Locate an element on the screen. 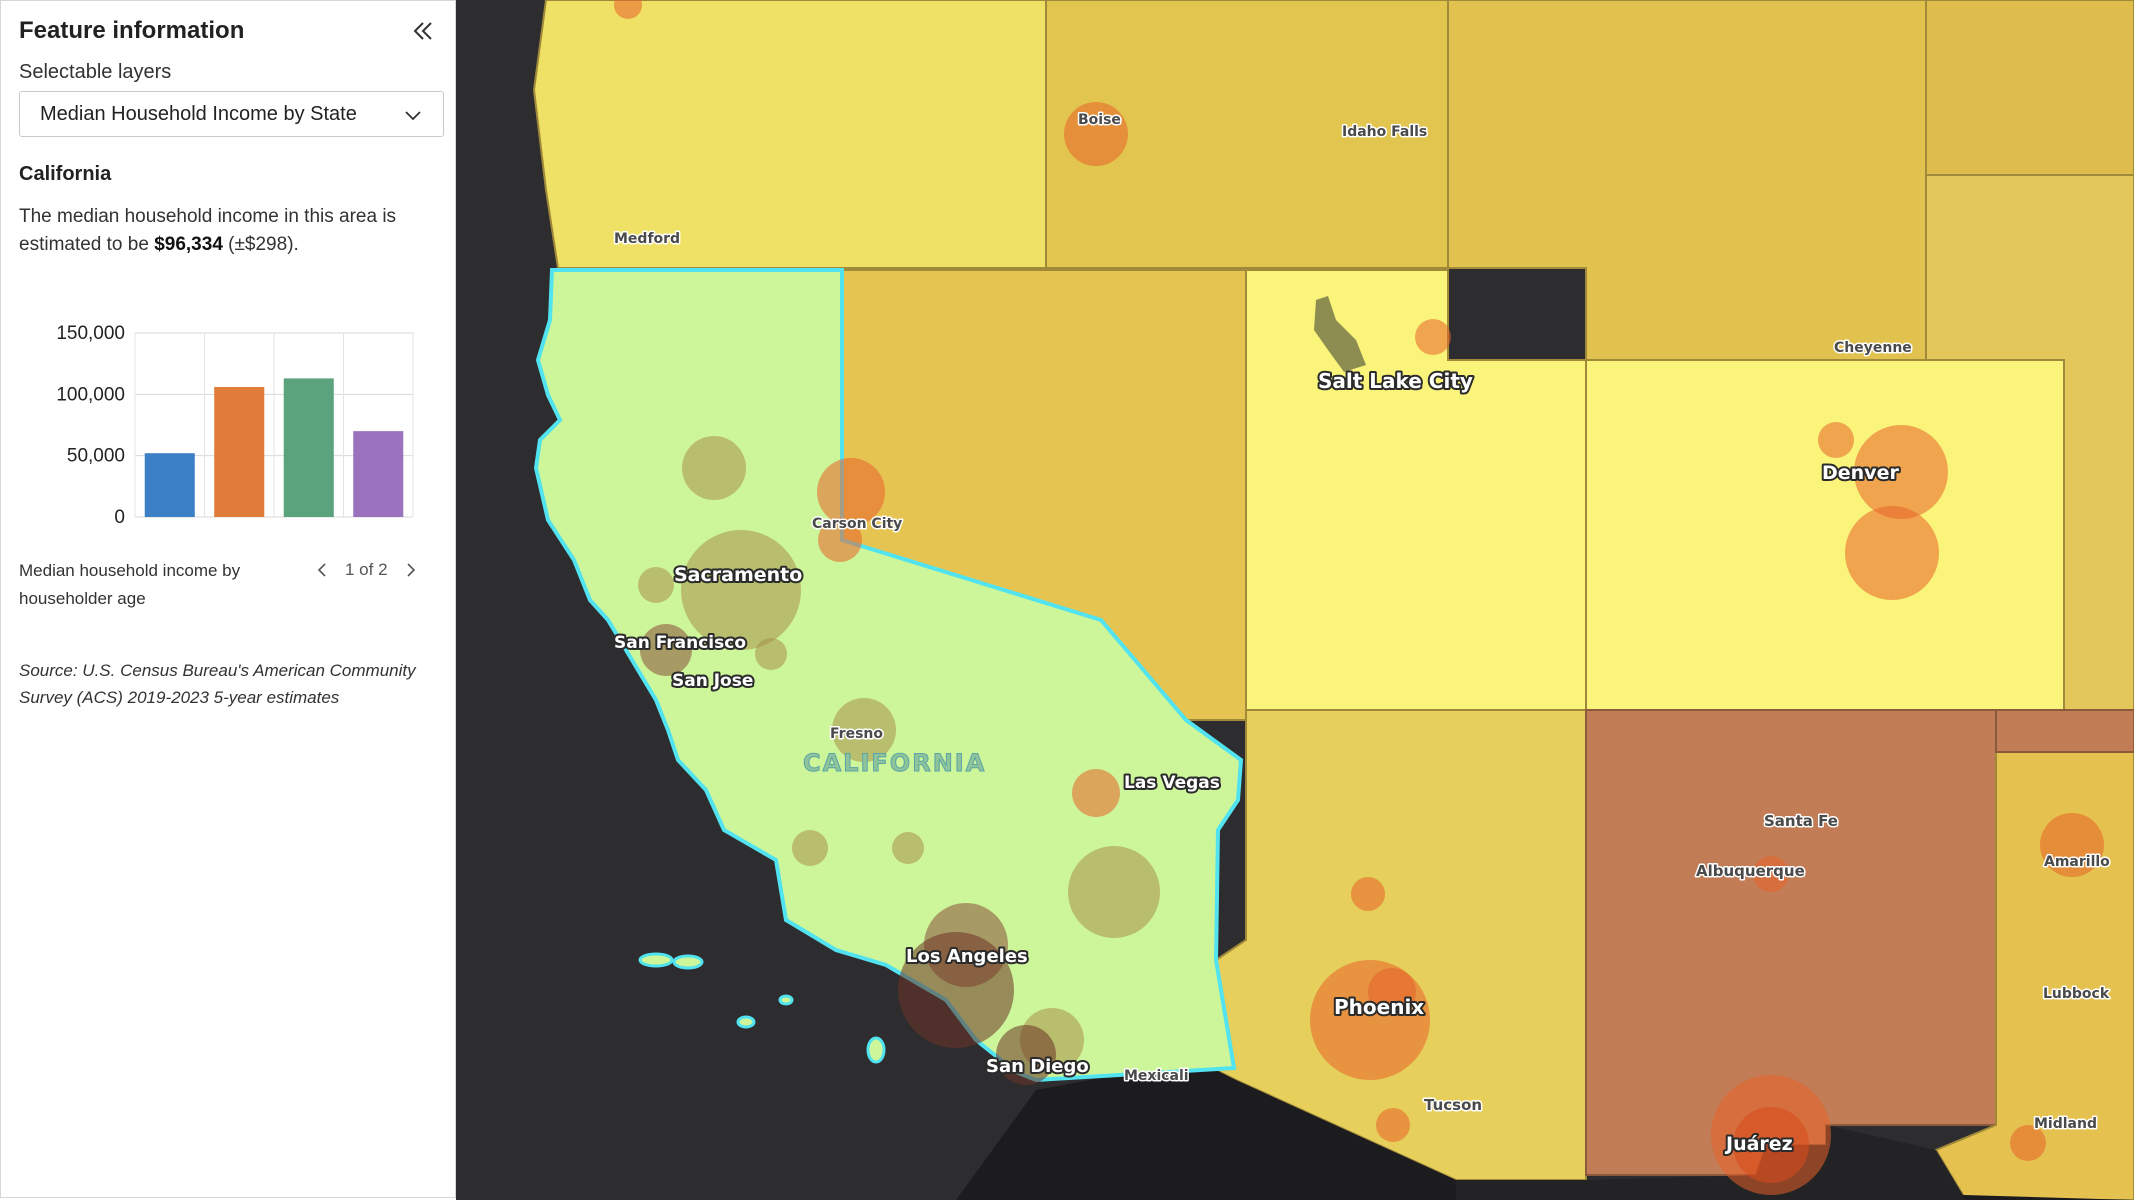 The width and height of the screenshot is (2134, 1200). y-tick-label: 150,000 is located at coordinates (90, 333).